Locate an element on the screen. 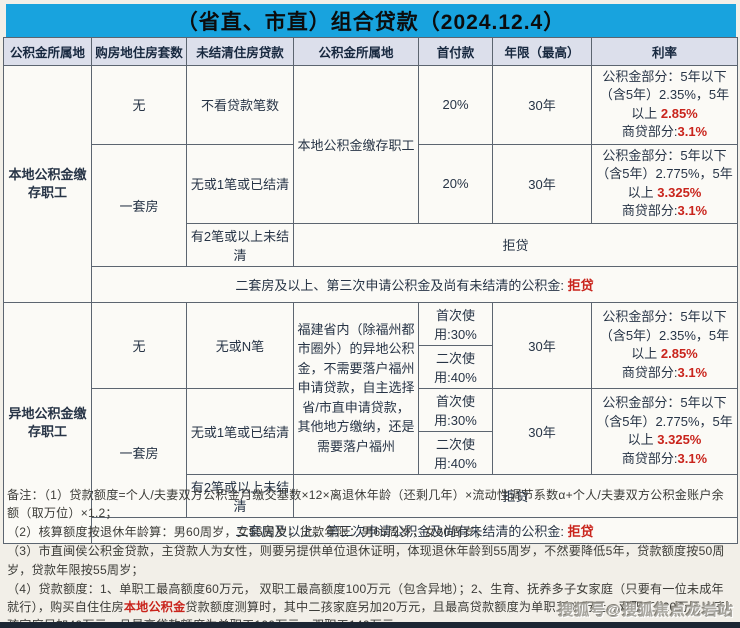 This screenshot has width=740, height=628. local-note-cell: 二套房及以上、第三次申请公积金及尚有未结清的公积金: 拒贷 is located at coordinates (414, 284).